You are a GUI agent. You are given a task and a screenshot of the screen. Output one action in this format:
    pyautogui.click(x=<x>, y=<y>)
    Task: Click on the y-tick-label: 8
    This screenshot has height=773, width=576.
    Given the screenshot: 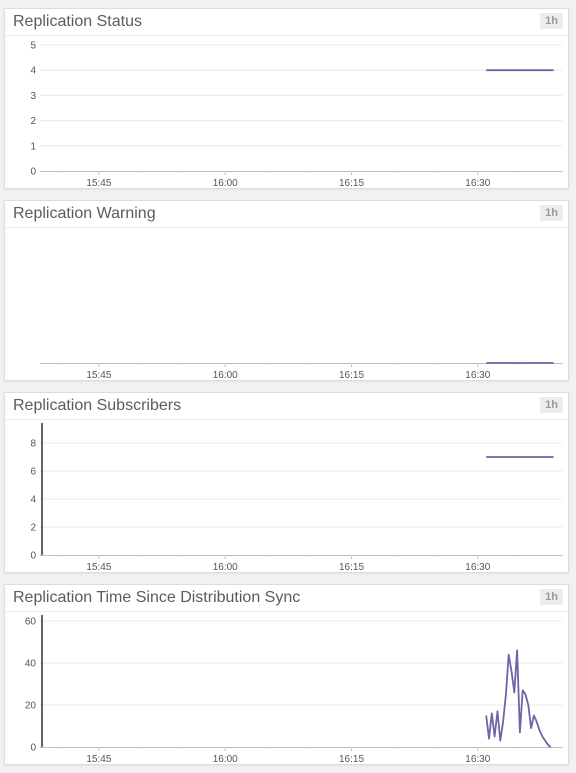 What is the action you would take?
    pyautogui.click(x=33, y=444)
    